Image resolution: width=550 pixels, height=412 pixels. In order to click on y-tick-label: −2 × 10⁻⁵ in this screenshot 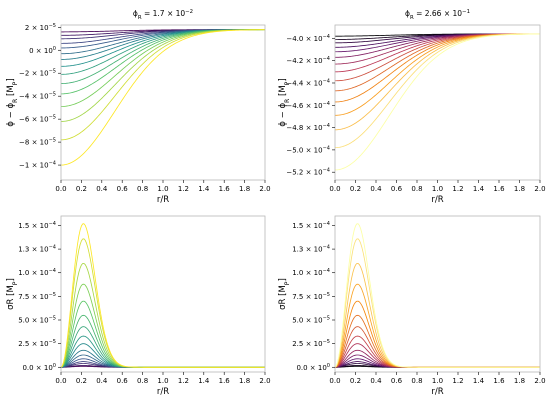, I will do `click(37, 73)`.